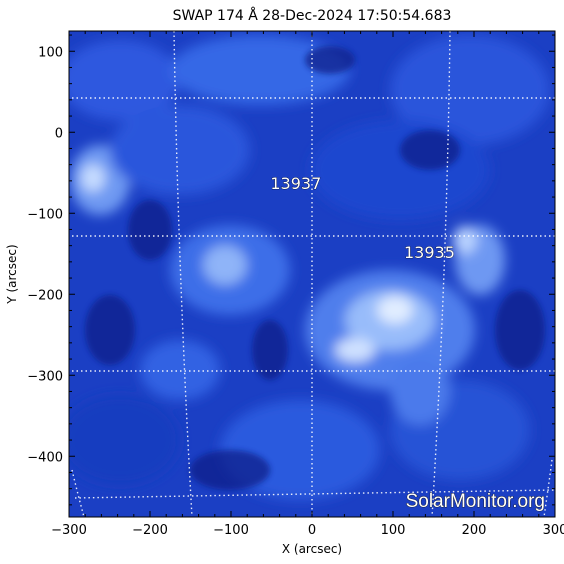  What do you see at coordinates (59, 133) in the screenshot?
I see `y-tick-label: 0` at bounding box center [59, 133].